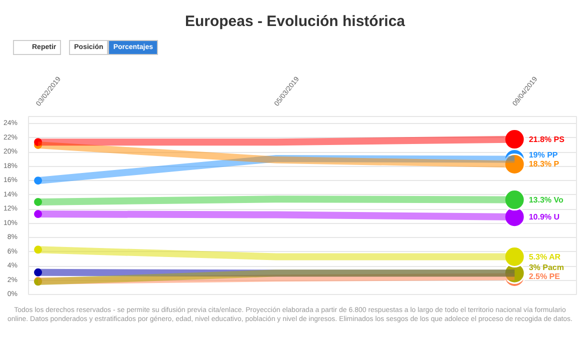 The width and height of the screenshot is (580, 339). What do you see at coordinates (546, 139) in the screenshot?
I see `text: 21.8% PS` at bounding box center [546, 139].